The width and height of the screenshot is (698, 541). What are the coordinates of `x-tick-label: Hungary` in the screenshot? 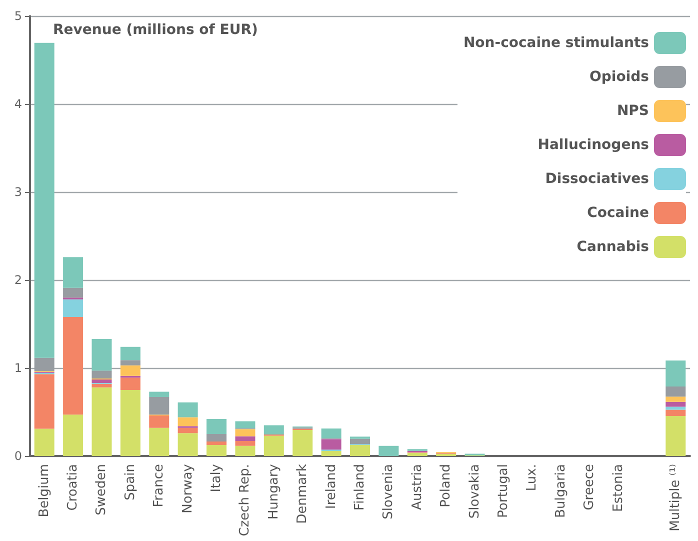 It's located at (274, 492).